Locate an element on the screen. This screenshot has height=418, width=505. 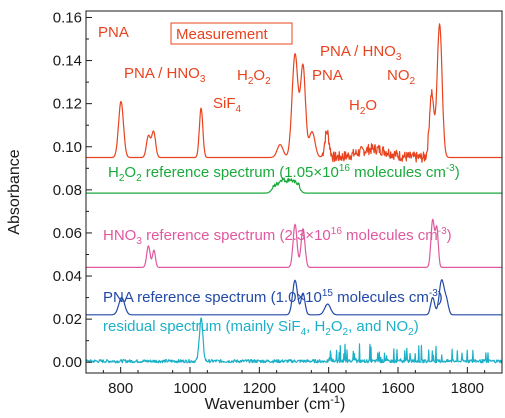
measurement-label-box is located at coordinates (231, 33).